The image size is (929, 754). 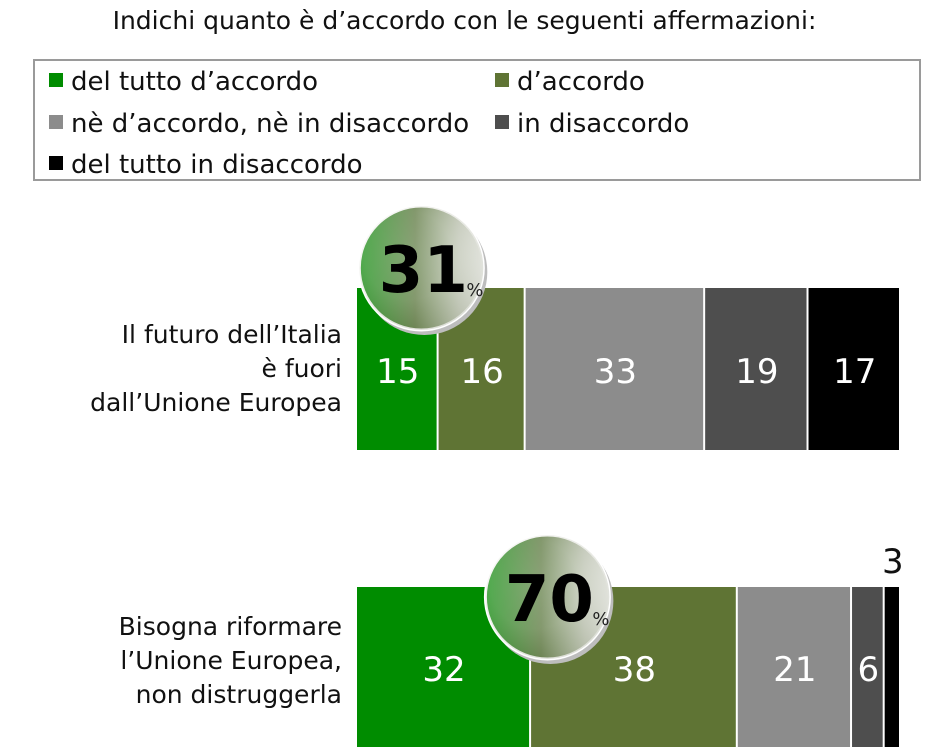 What do you see at coordinates (230, 626) in the screenshot?
I see `row-label-line: Bisogna riformare` at bounding box center [230, 626].